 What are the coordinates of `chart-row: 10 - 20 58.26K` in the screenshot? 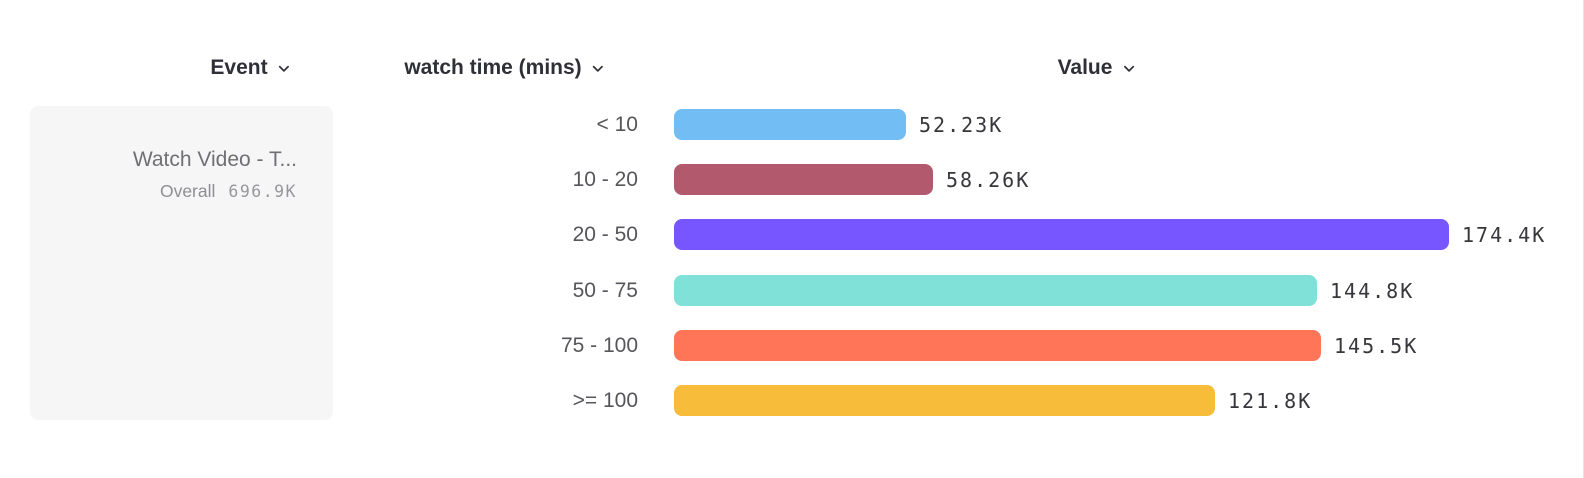 It's located at (791, 179).